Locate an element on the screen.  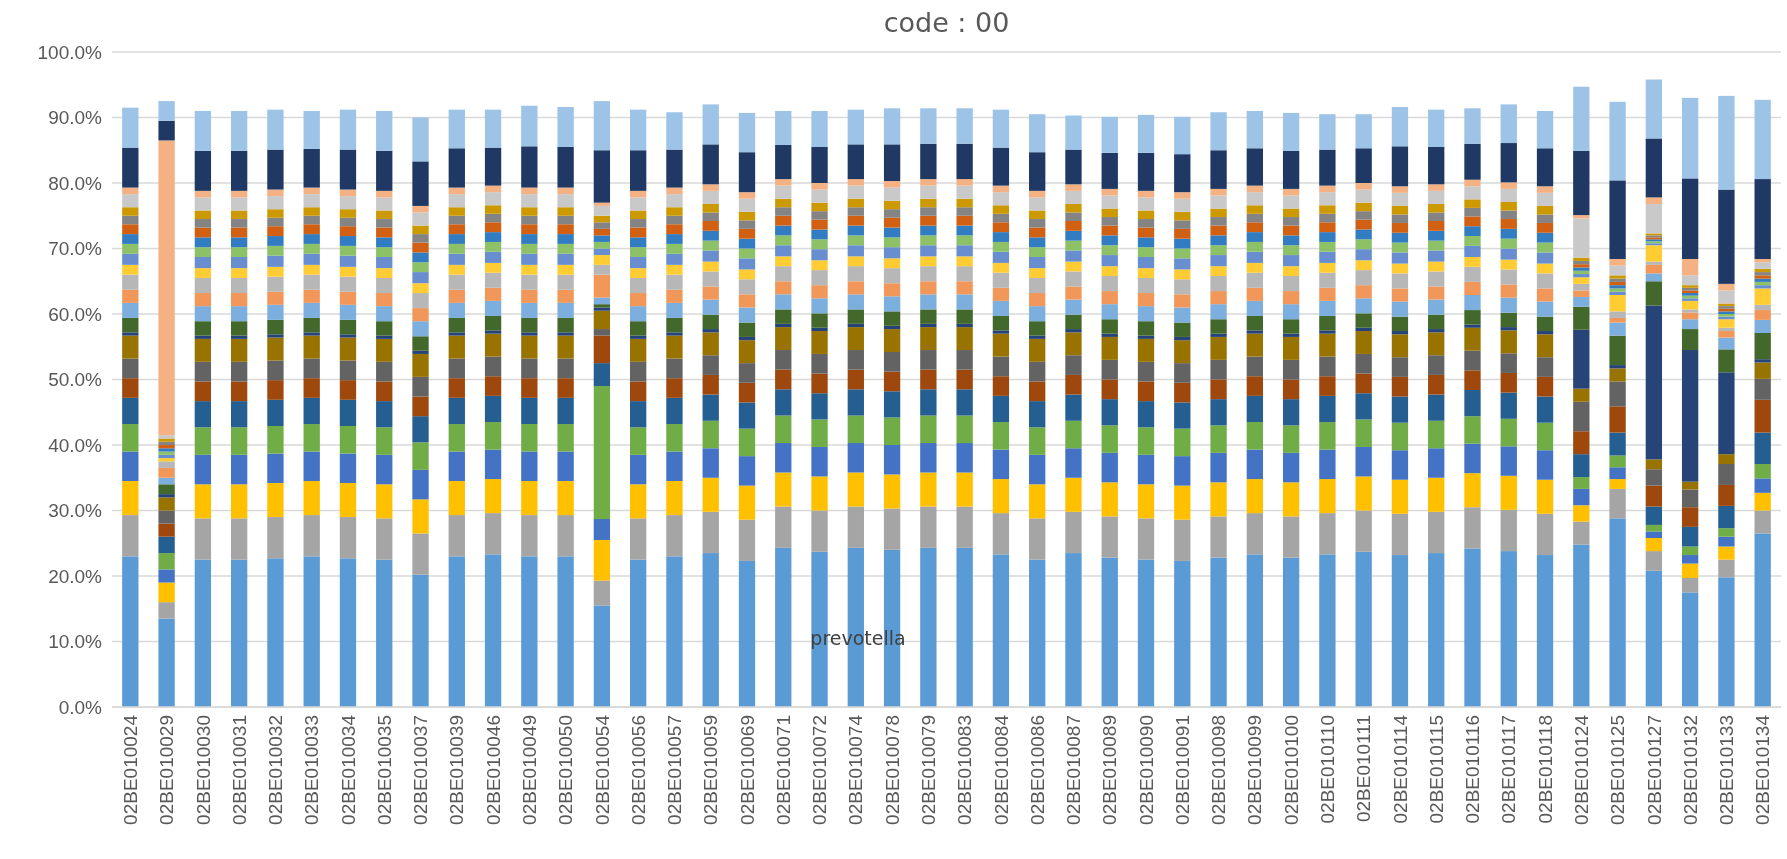
x-tick-label: 02BE010039 is located at coordinates (457, 770).